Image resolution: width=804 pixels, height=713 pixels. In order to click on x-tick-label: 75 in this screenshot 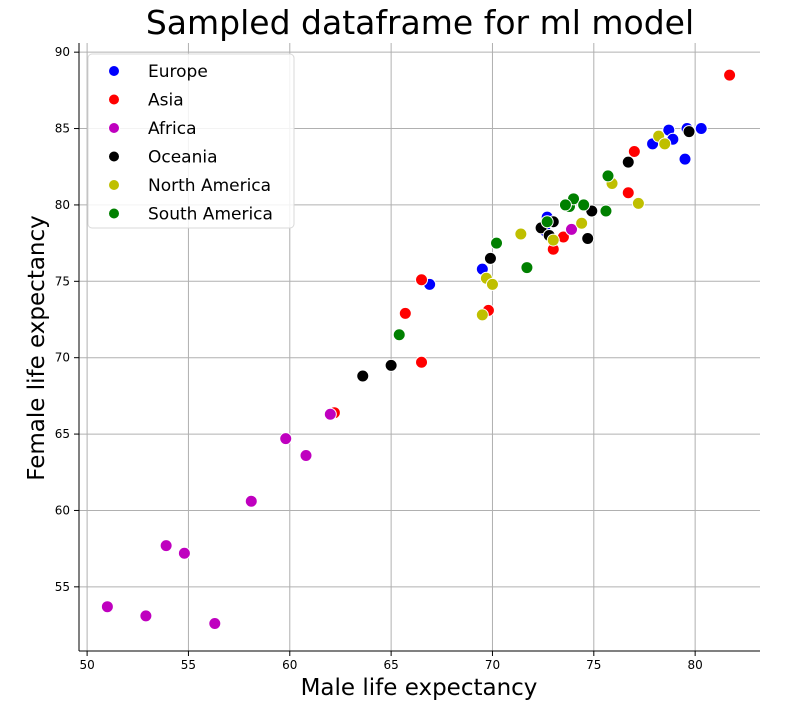, I will do `click(593, 665)`.